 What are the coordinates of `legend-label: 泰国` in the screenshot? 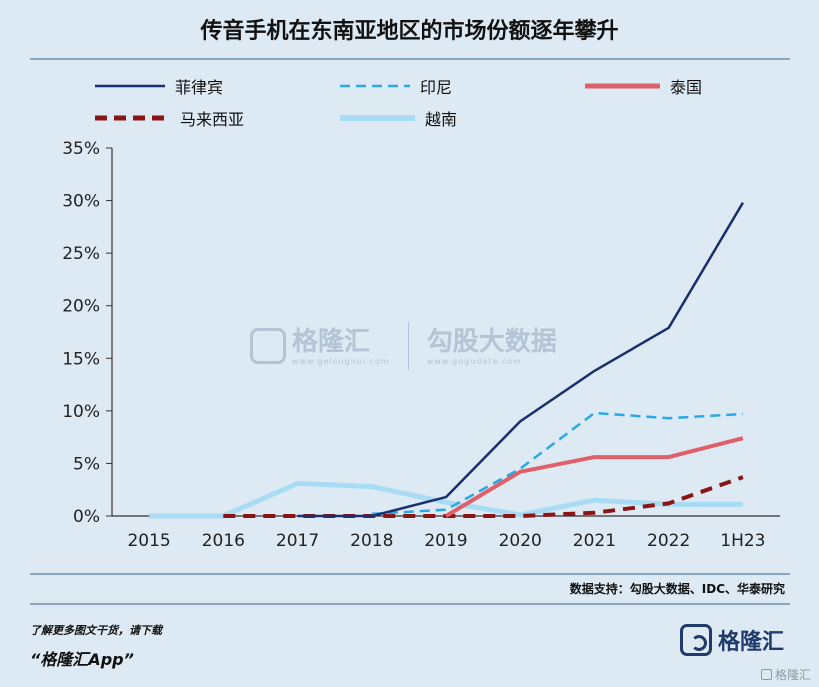 It's located at (686, 87).